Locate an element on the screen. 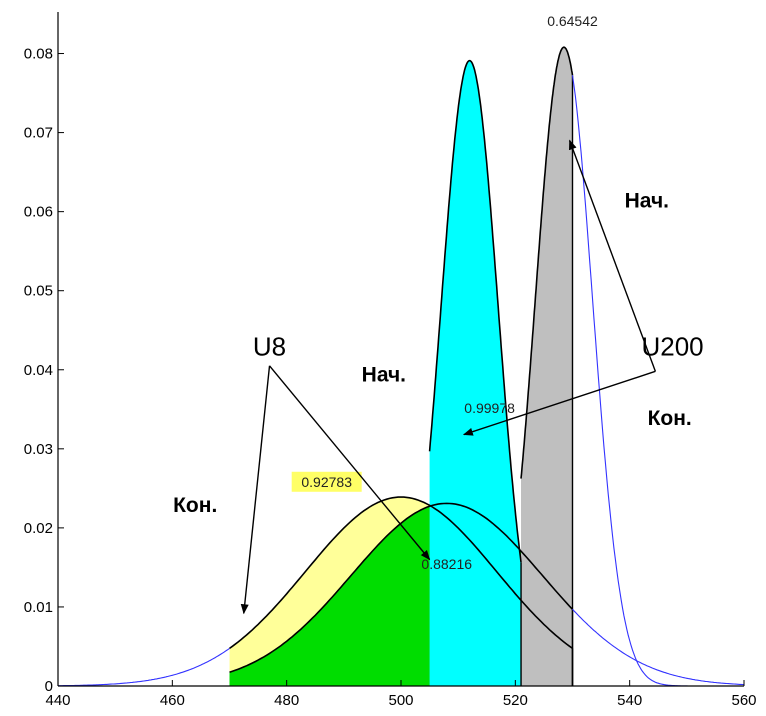 The width and height of the screenshot is (766, 716). val-064542-label: 0.64542 is located at coordinates (572, 21).